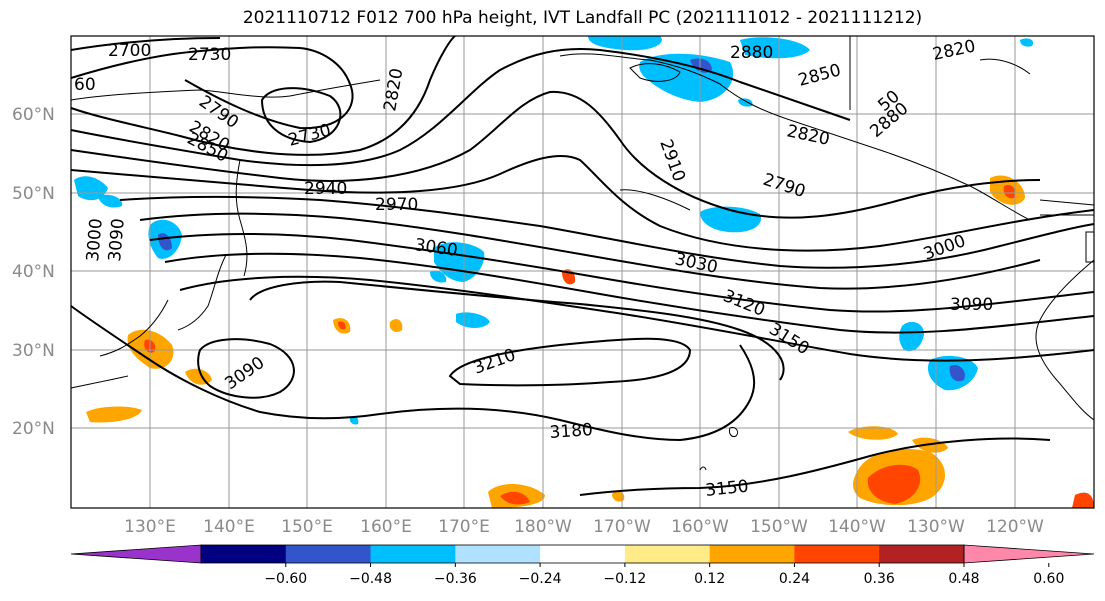  What do you see at coordinates (779, 527) in the screenshot?
I see `lon-label: 150°W` at bounding box center [779, 527].